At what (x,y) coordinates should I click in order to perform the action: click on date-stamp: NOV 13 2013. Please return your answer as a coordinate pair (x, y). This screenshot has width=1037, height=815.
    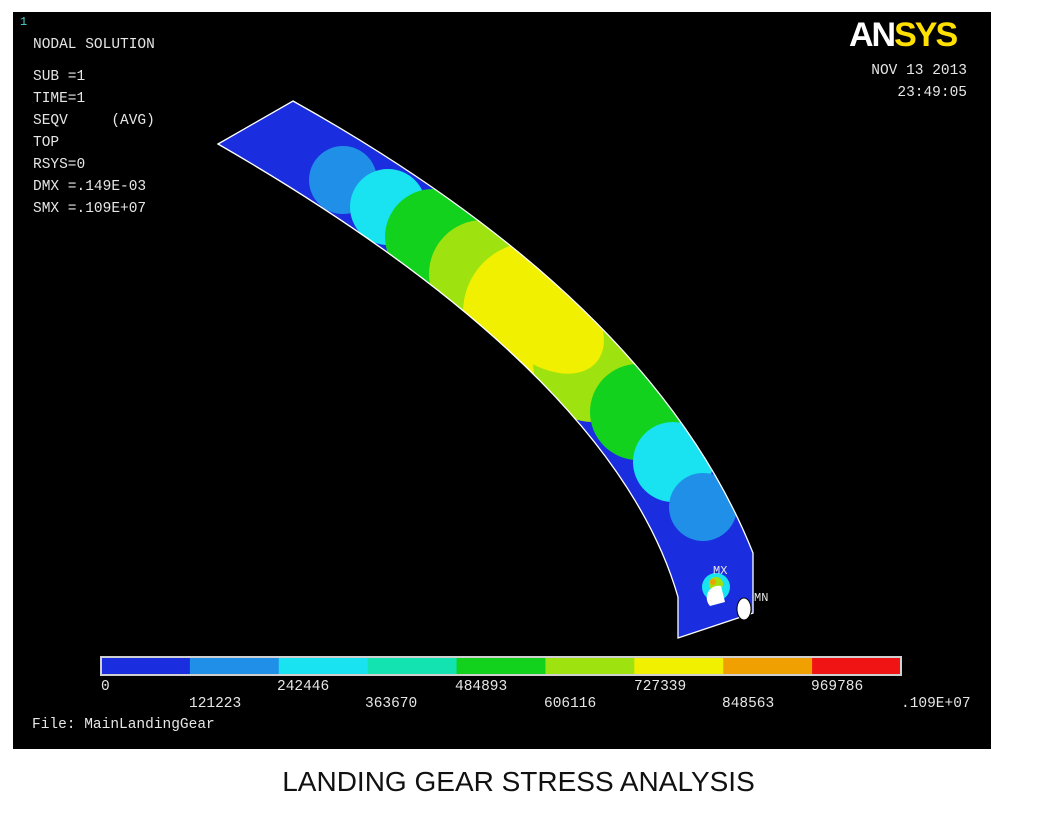
    Looking at the image, I should click on (919, 71).